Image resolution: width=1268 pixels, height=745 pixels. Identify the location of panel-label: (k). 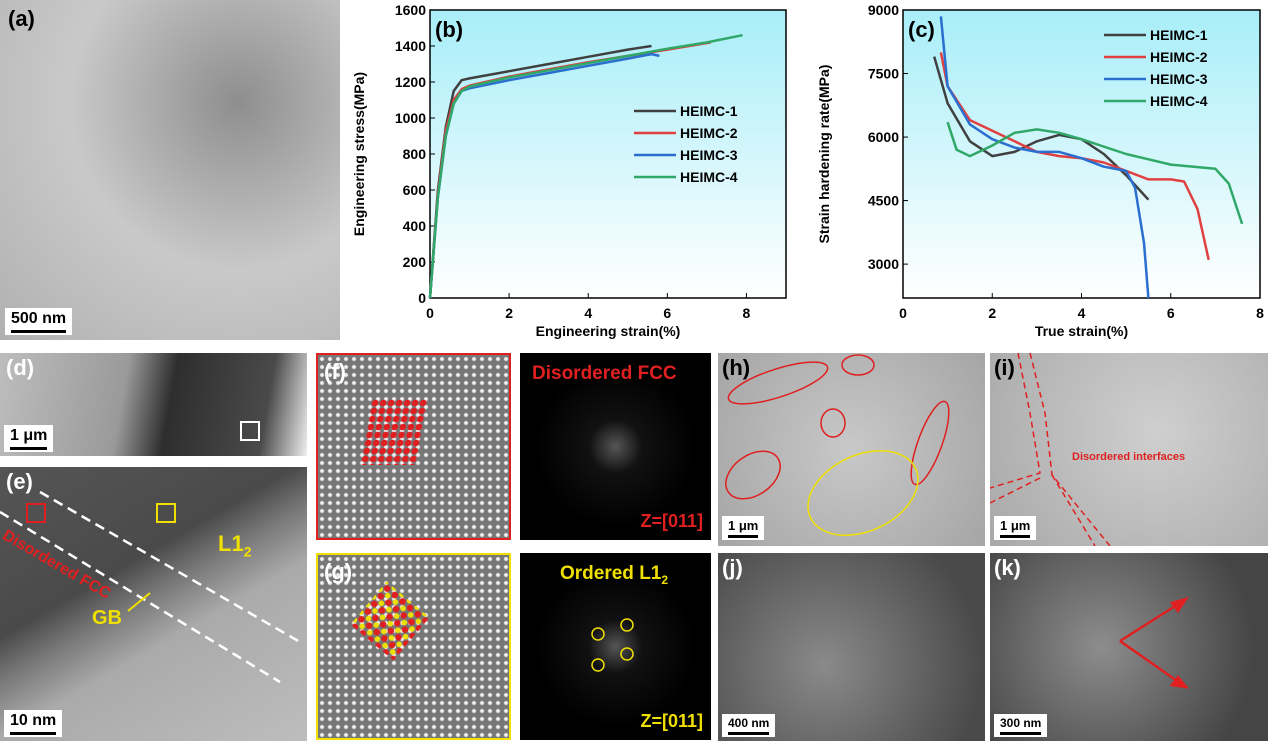
(1007, 567).